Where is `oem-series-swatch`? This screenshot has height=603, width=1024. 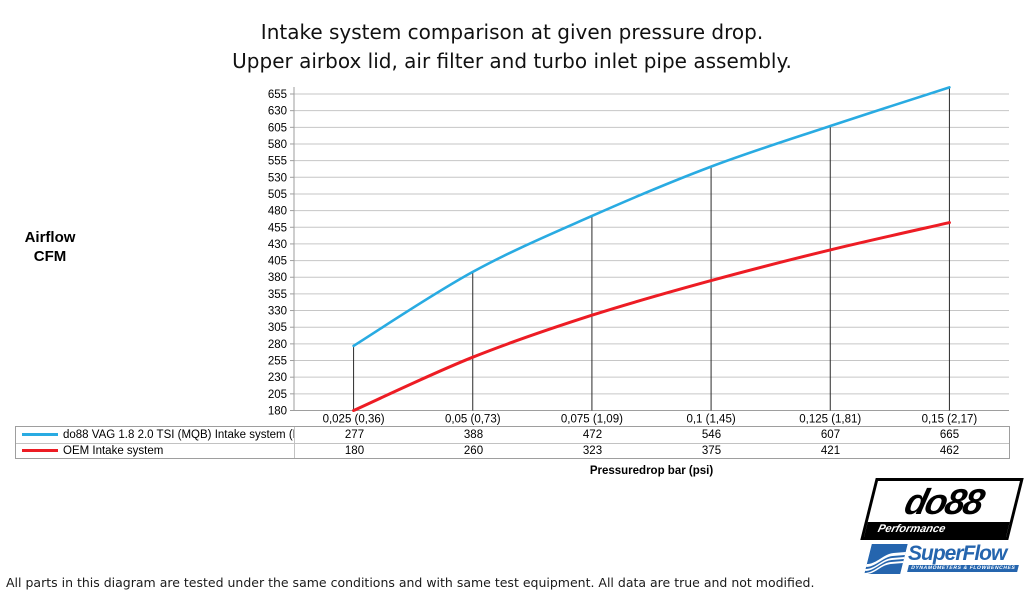
oem-series-swatch is located at coordinates (40, 451).